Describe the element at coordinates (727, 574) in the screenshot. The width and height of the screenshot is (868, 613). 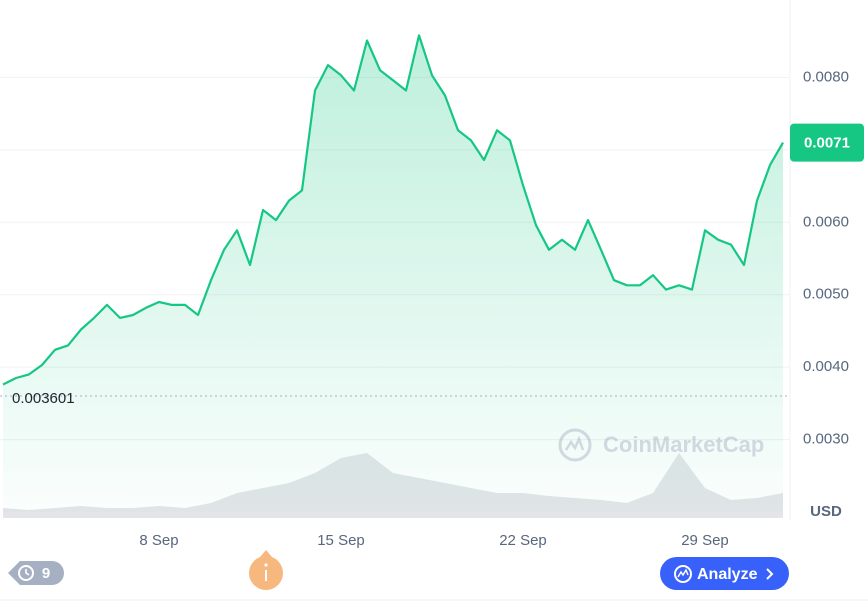
I see `analyze-label: Analyze` at that location.